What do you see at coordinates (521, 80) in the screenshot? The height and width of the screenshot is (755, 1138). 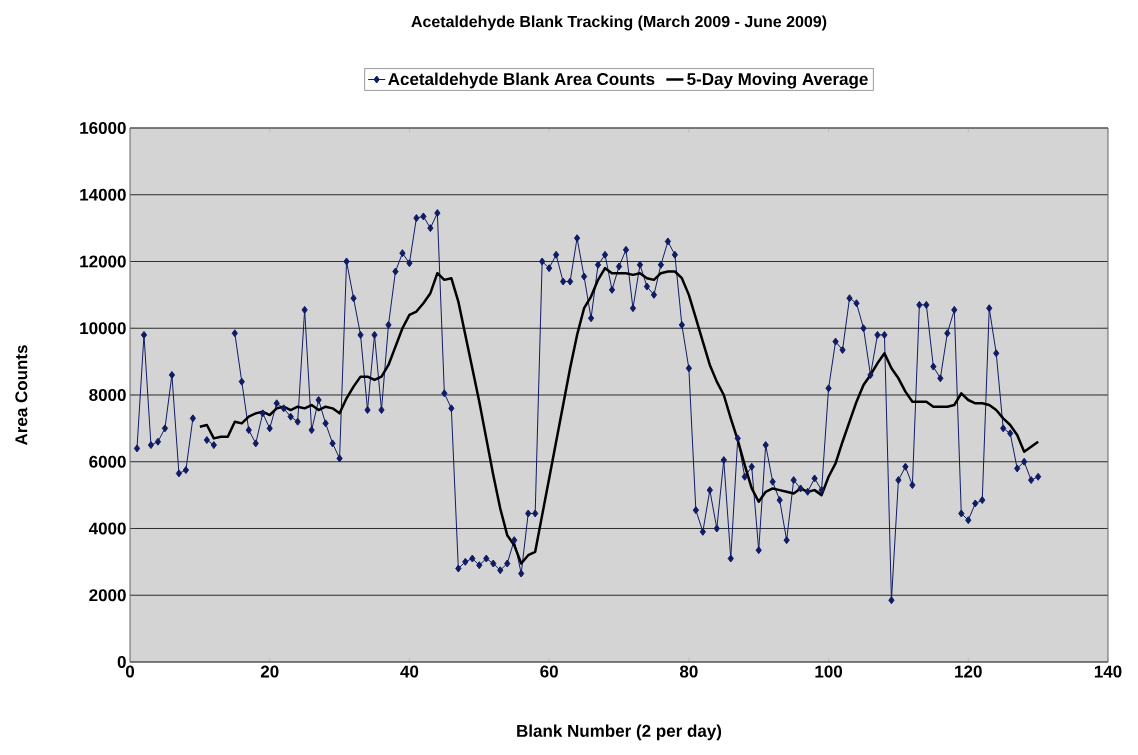 I see `legend-label: Acetaldehyde Blank Area Counts` at bounding box center [521, 80].